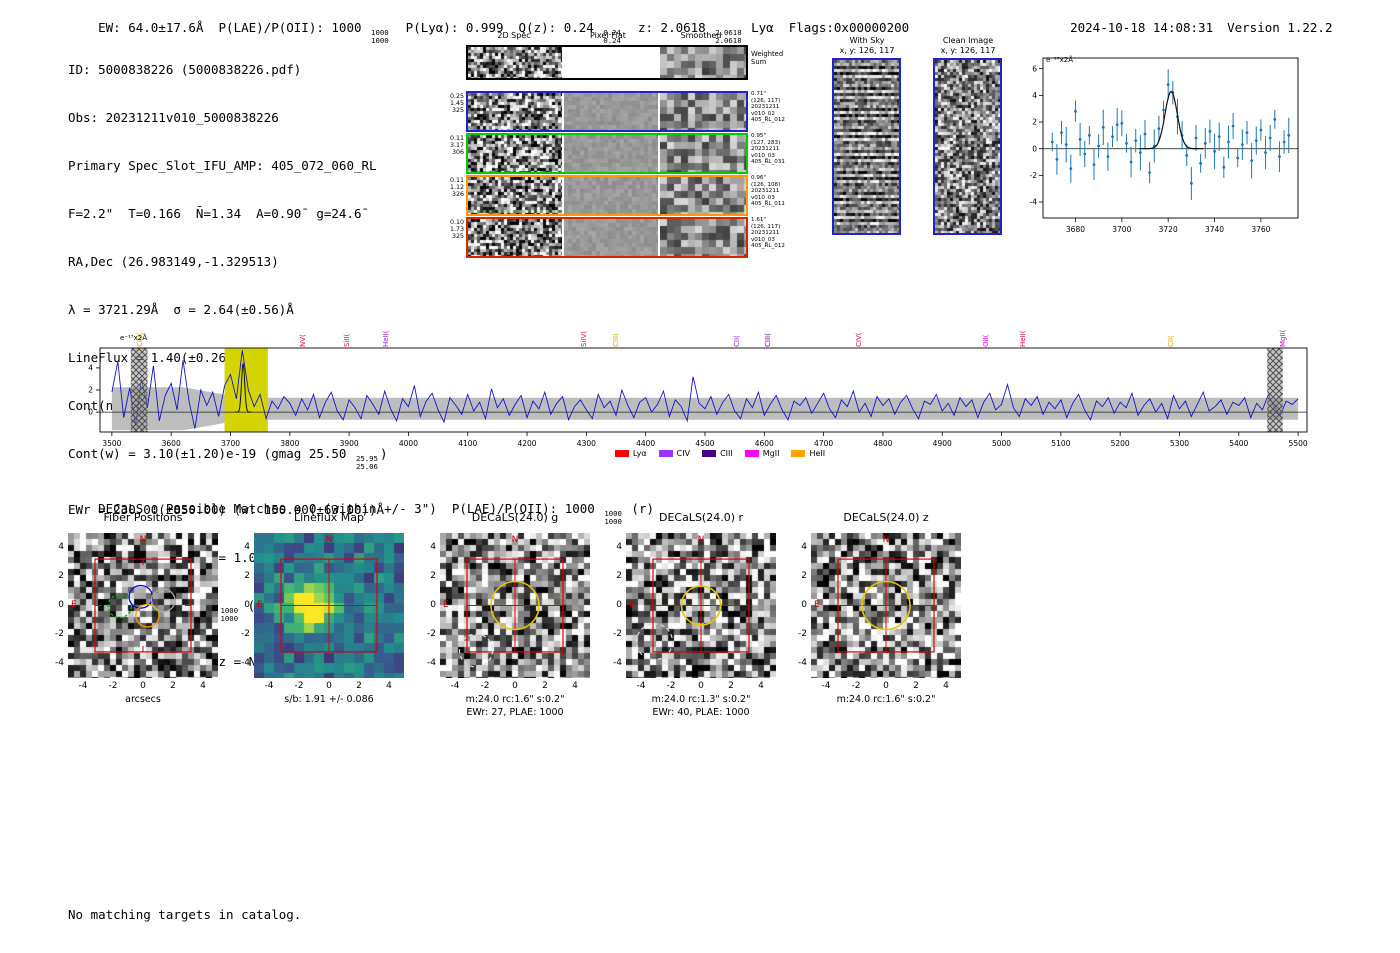  I want to click on spec2d-header-smoothed: Smoothed, so click(701, 35).